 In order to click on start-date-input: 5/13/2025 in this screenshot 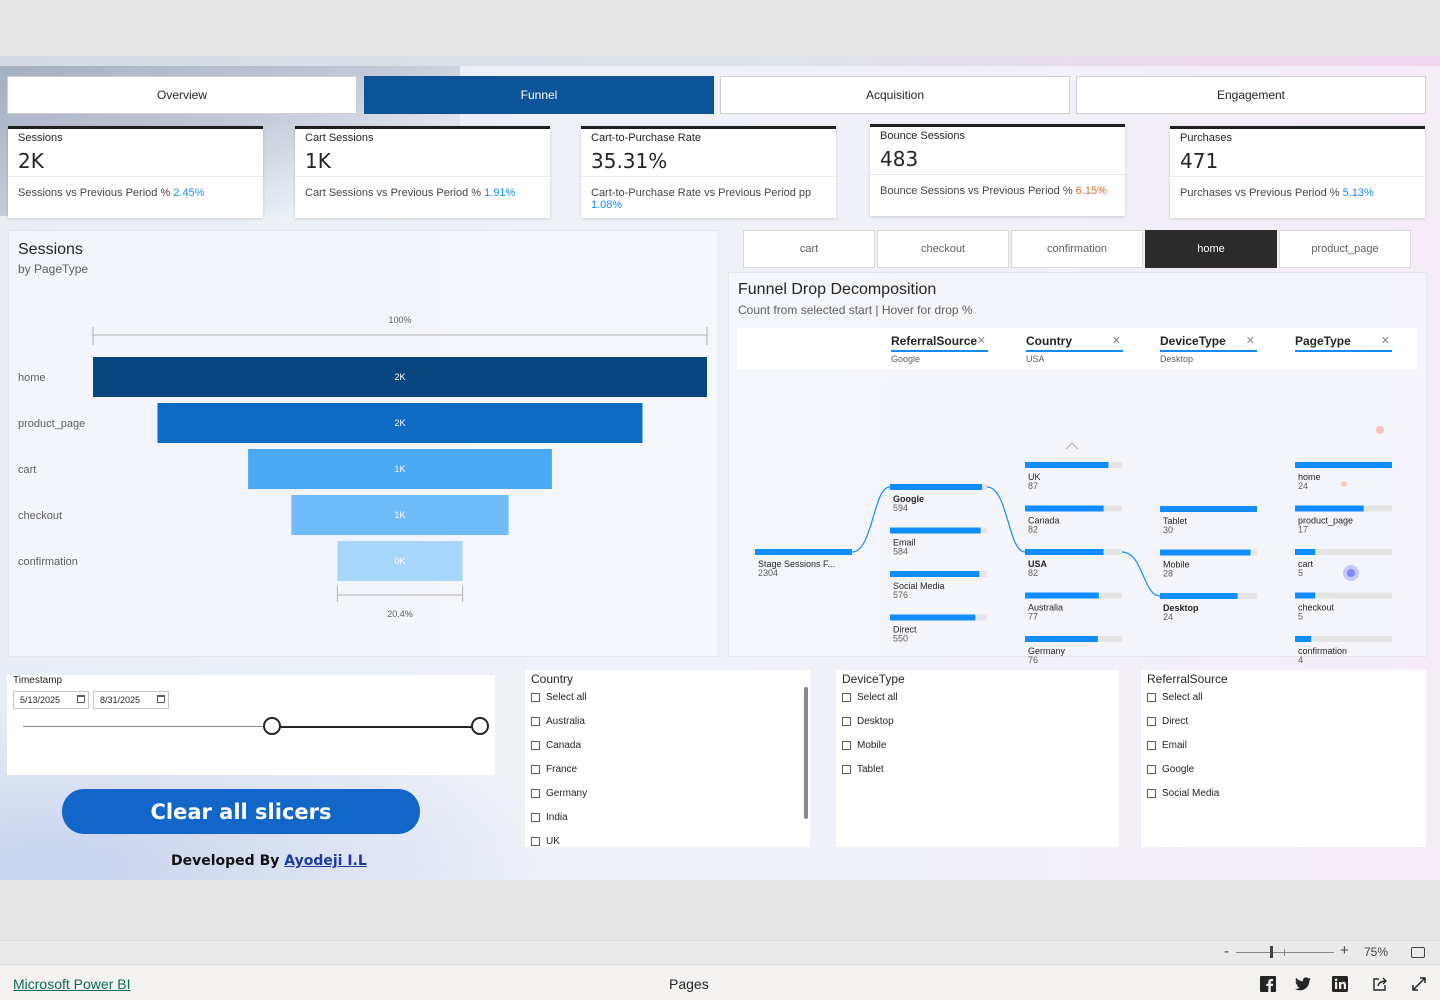, I will do `click(51, 700)`.